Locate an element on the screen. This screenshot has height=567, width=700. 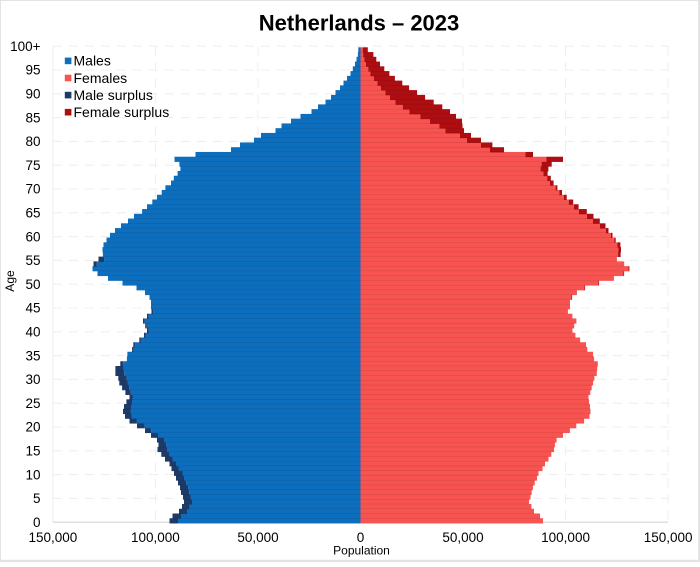
svg-text: 85 is located at coordinates (32, 117).